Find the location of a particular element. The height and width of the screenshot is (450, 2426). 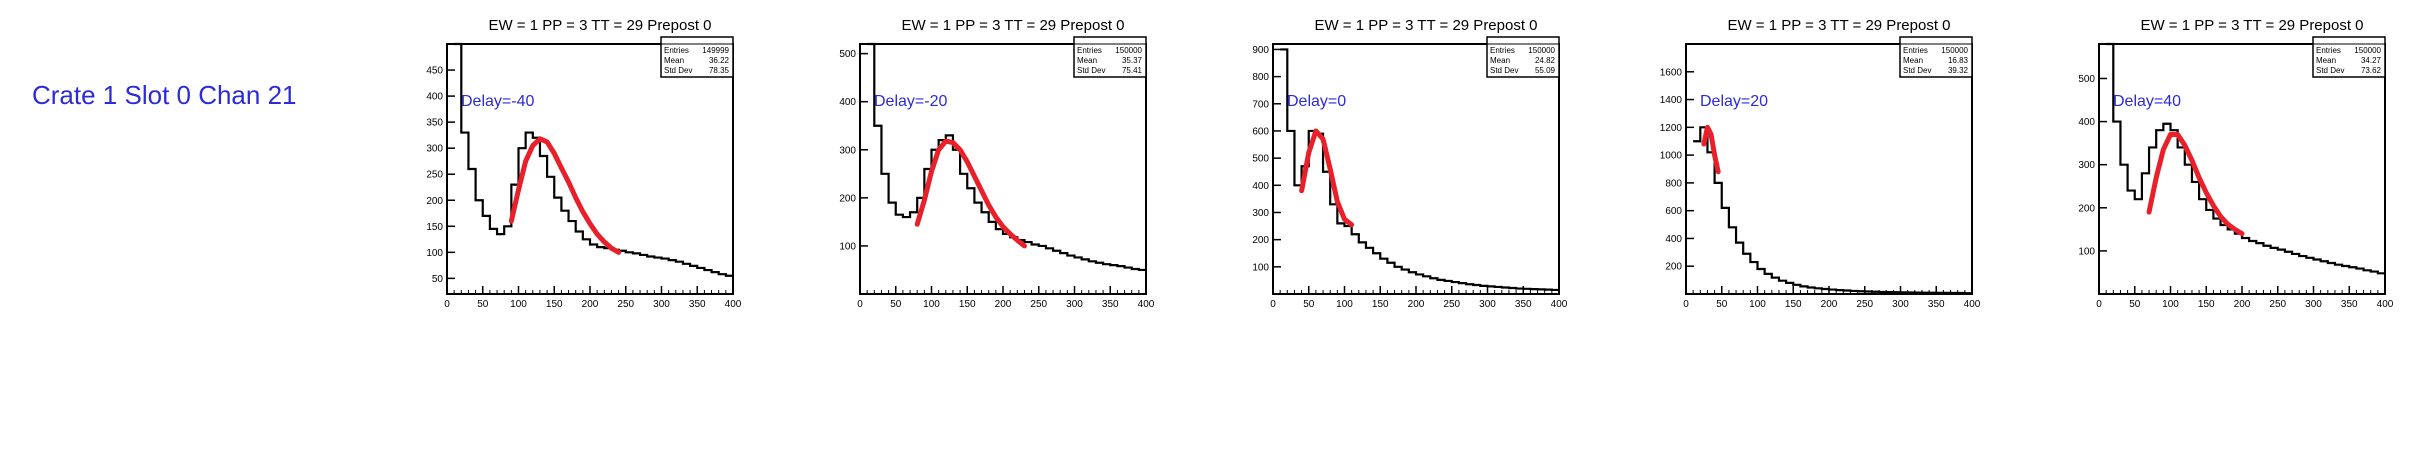

delay-annotation: Delay=20 is located at coordinates (1734, 101).